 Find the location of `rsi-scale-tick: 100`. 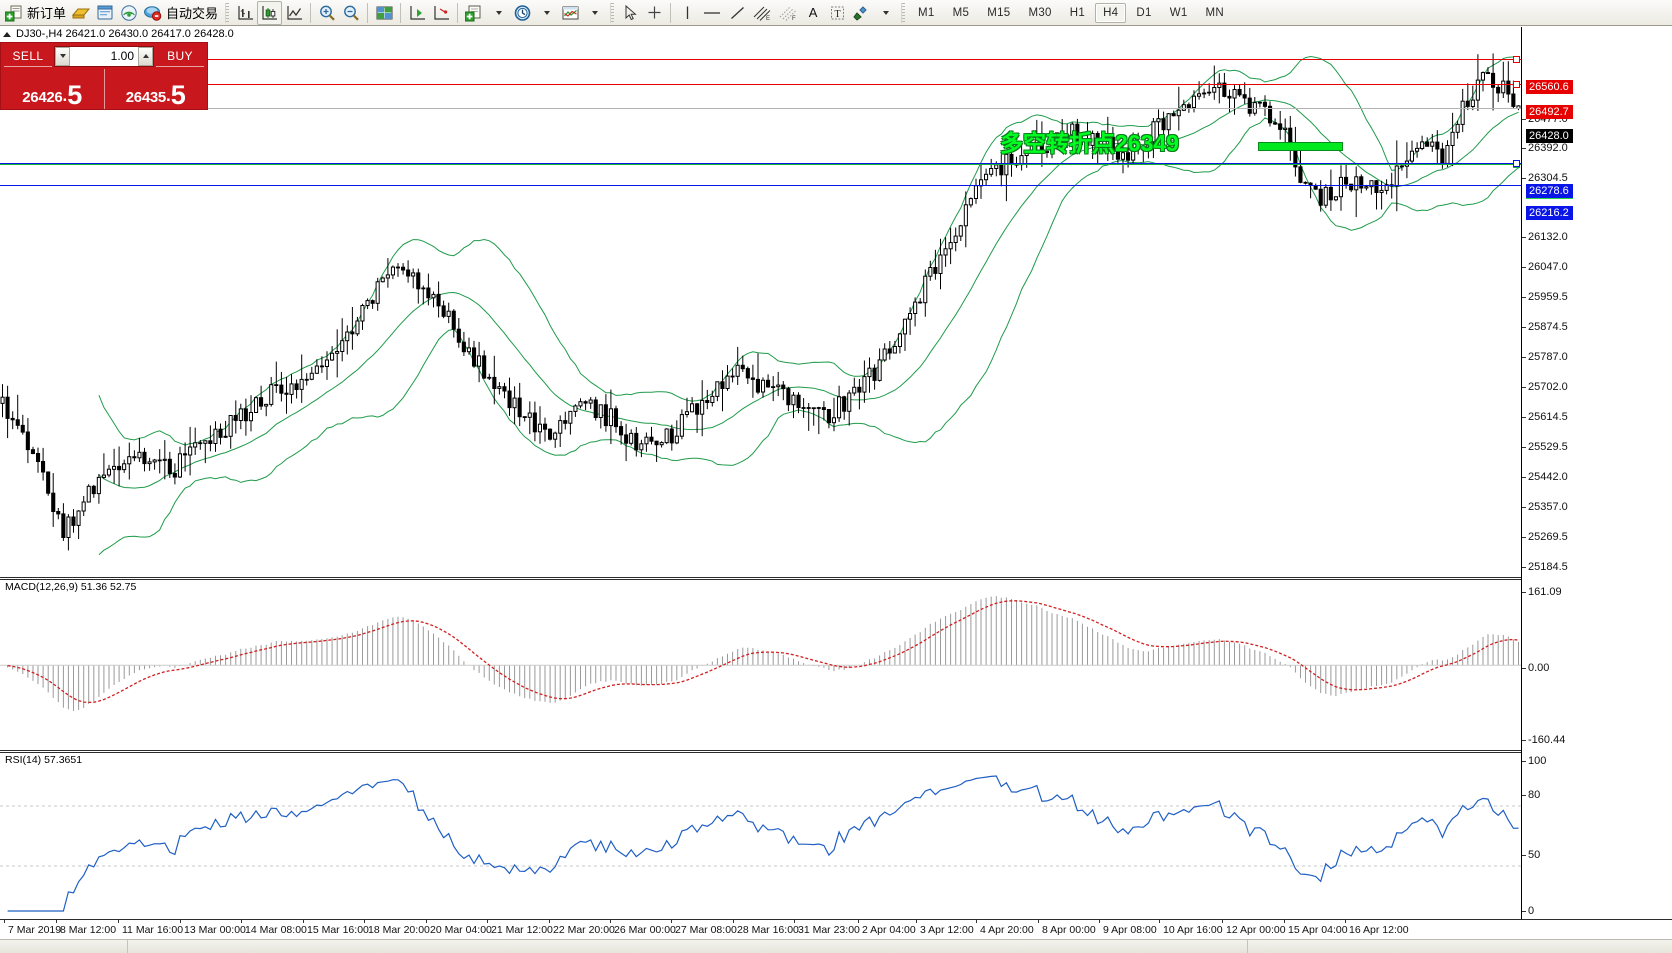

rsi-scale-tick: 100 is located at coordinates (1534, 761).